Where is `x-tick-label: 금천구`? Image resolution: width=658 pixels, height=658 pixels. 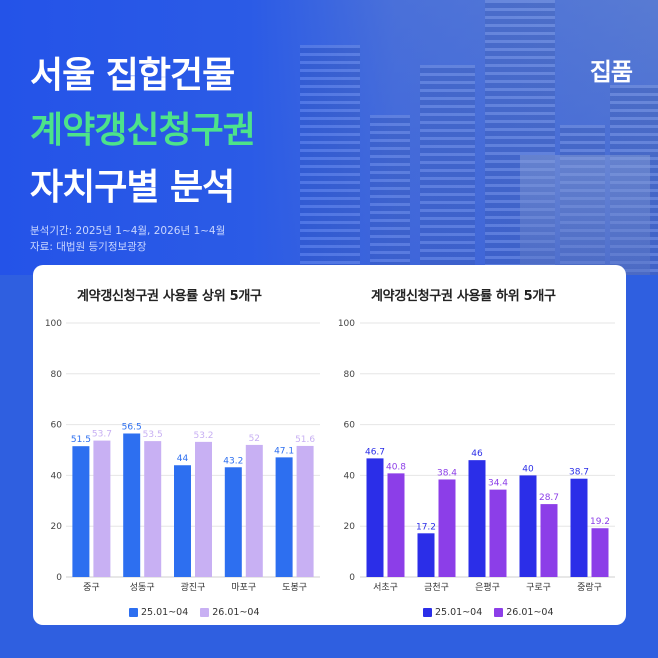 x-tick-label: 금천구 is located at coordinates (436, 587).